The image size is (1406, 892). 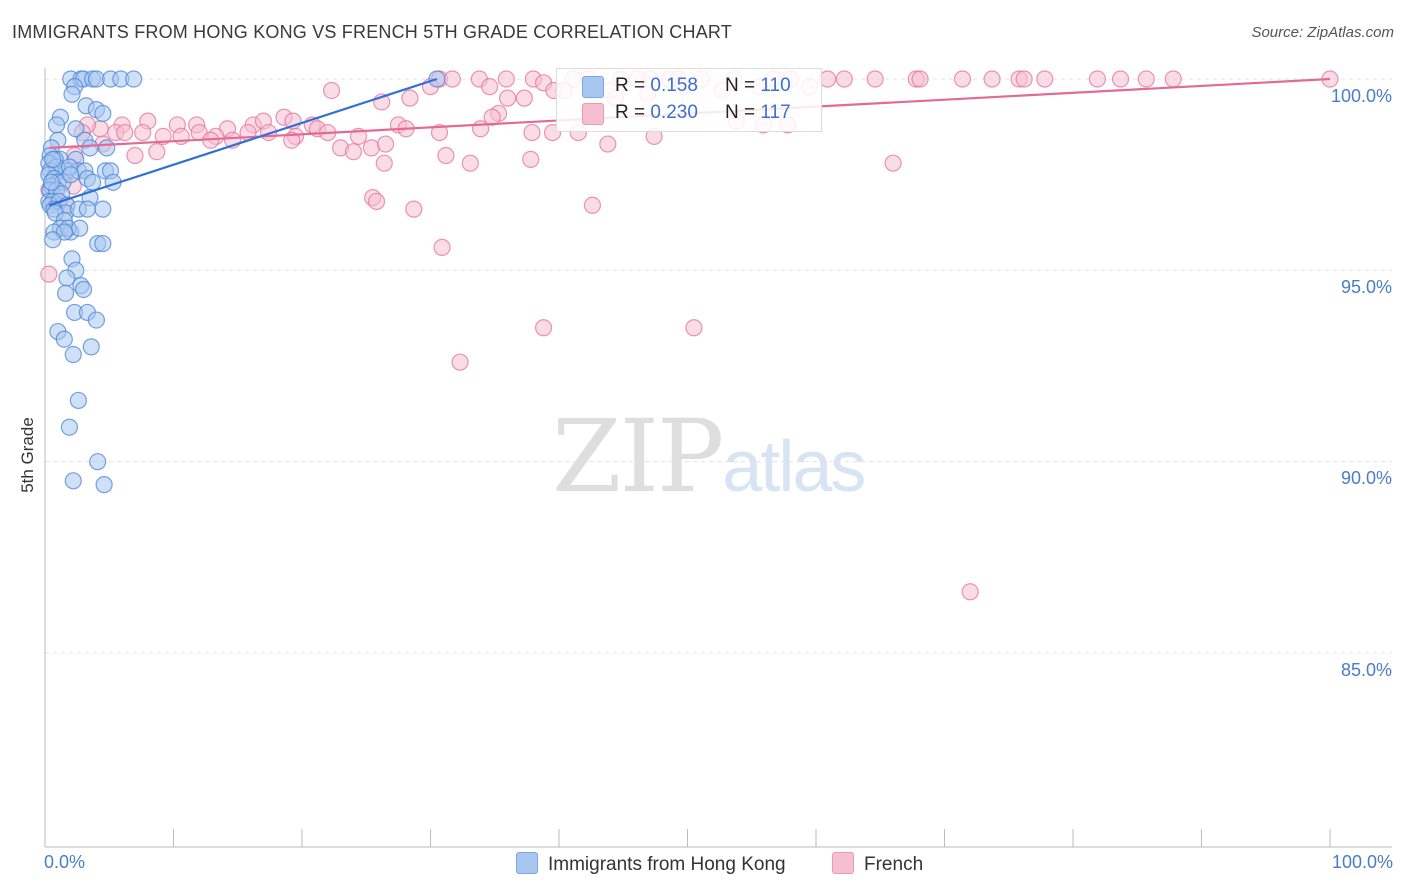 What do you see at coordinates (758, 112) in the screenshot?
I see `n-stat: N = 117` at bounding box center [758, 112].